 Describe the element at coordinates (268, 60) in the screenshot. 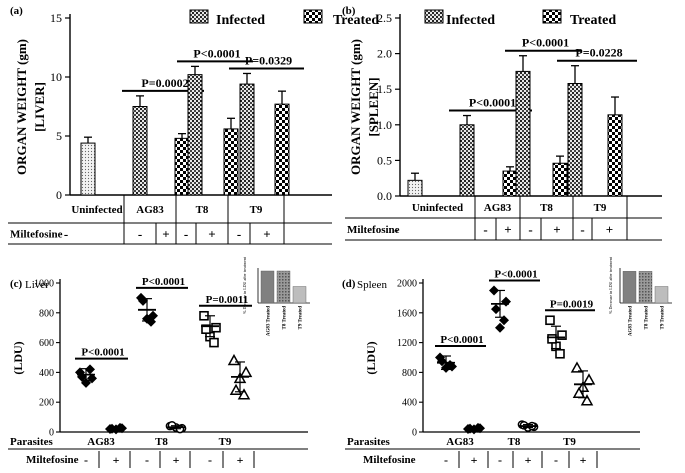

I see `pvalue-label: P=0.0329` at that location.